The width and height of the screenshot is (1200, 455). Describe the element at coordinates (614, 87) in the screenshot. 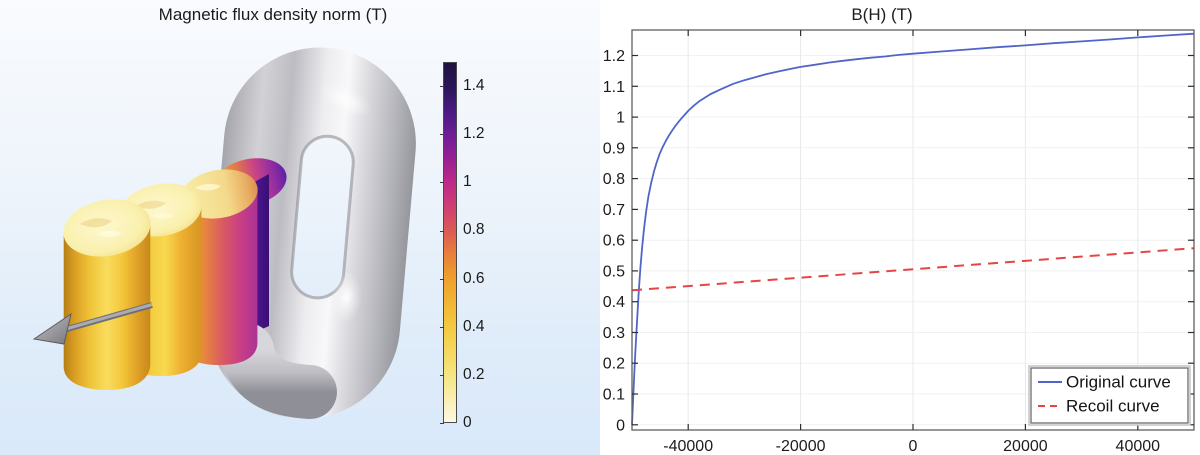

I see `svg-text: 1.1` at that location.